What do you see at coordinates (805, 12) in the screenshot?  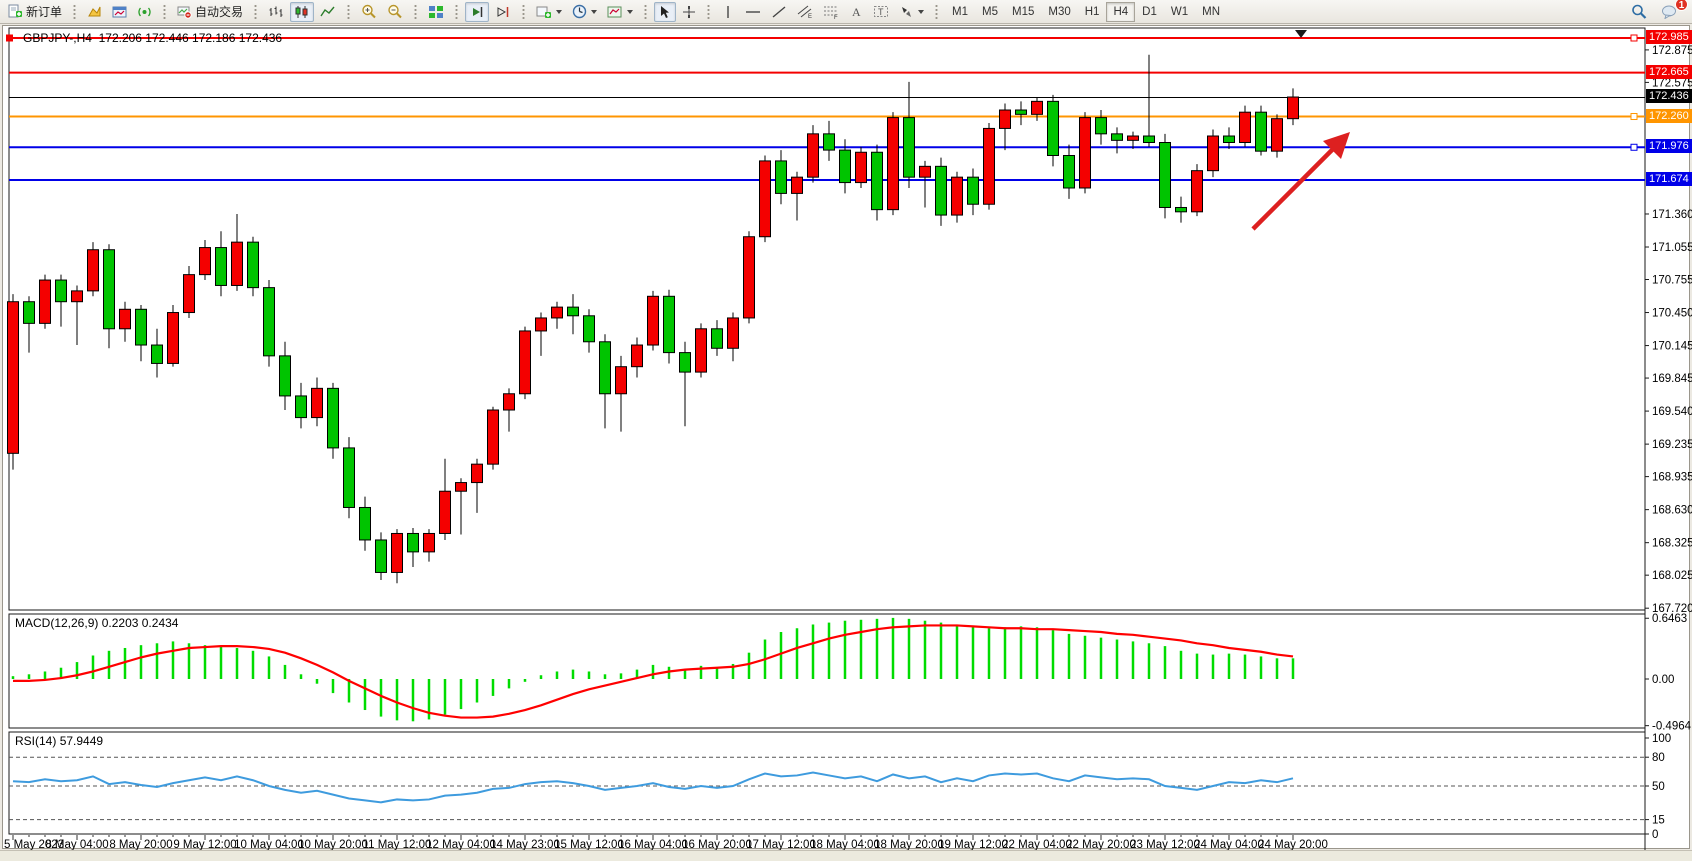 I see `channel-tool-button: E` at bounding box center [805, 12].